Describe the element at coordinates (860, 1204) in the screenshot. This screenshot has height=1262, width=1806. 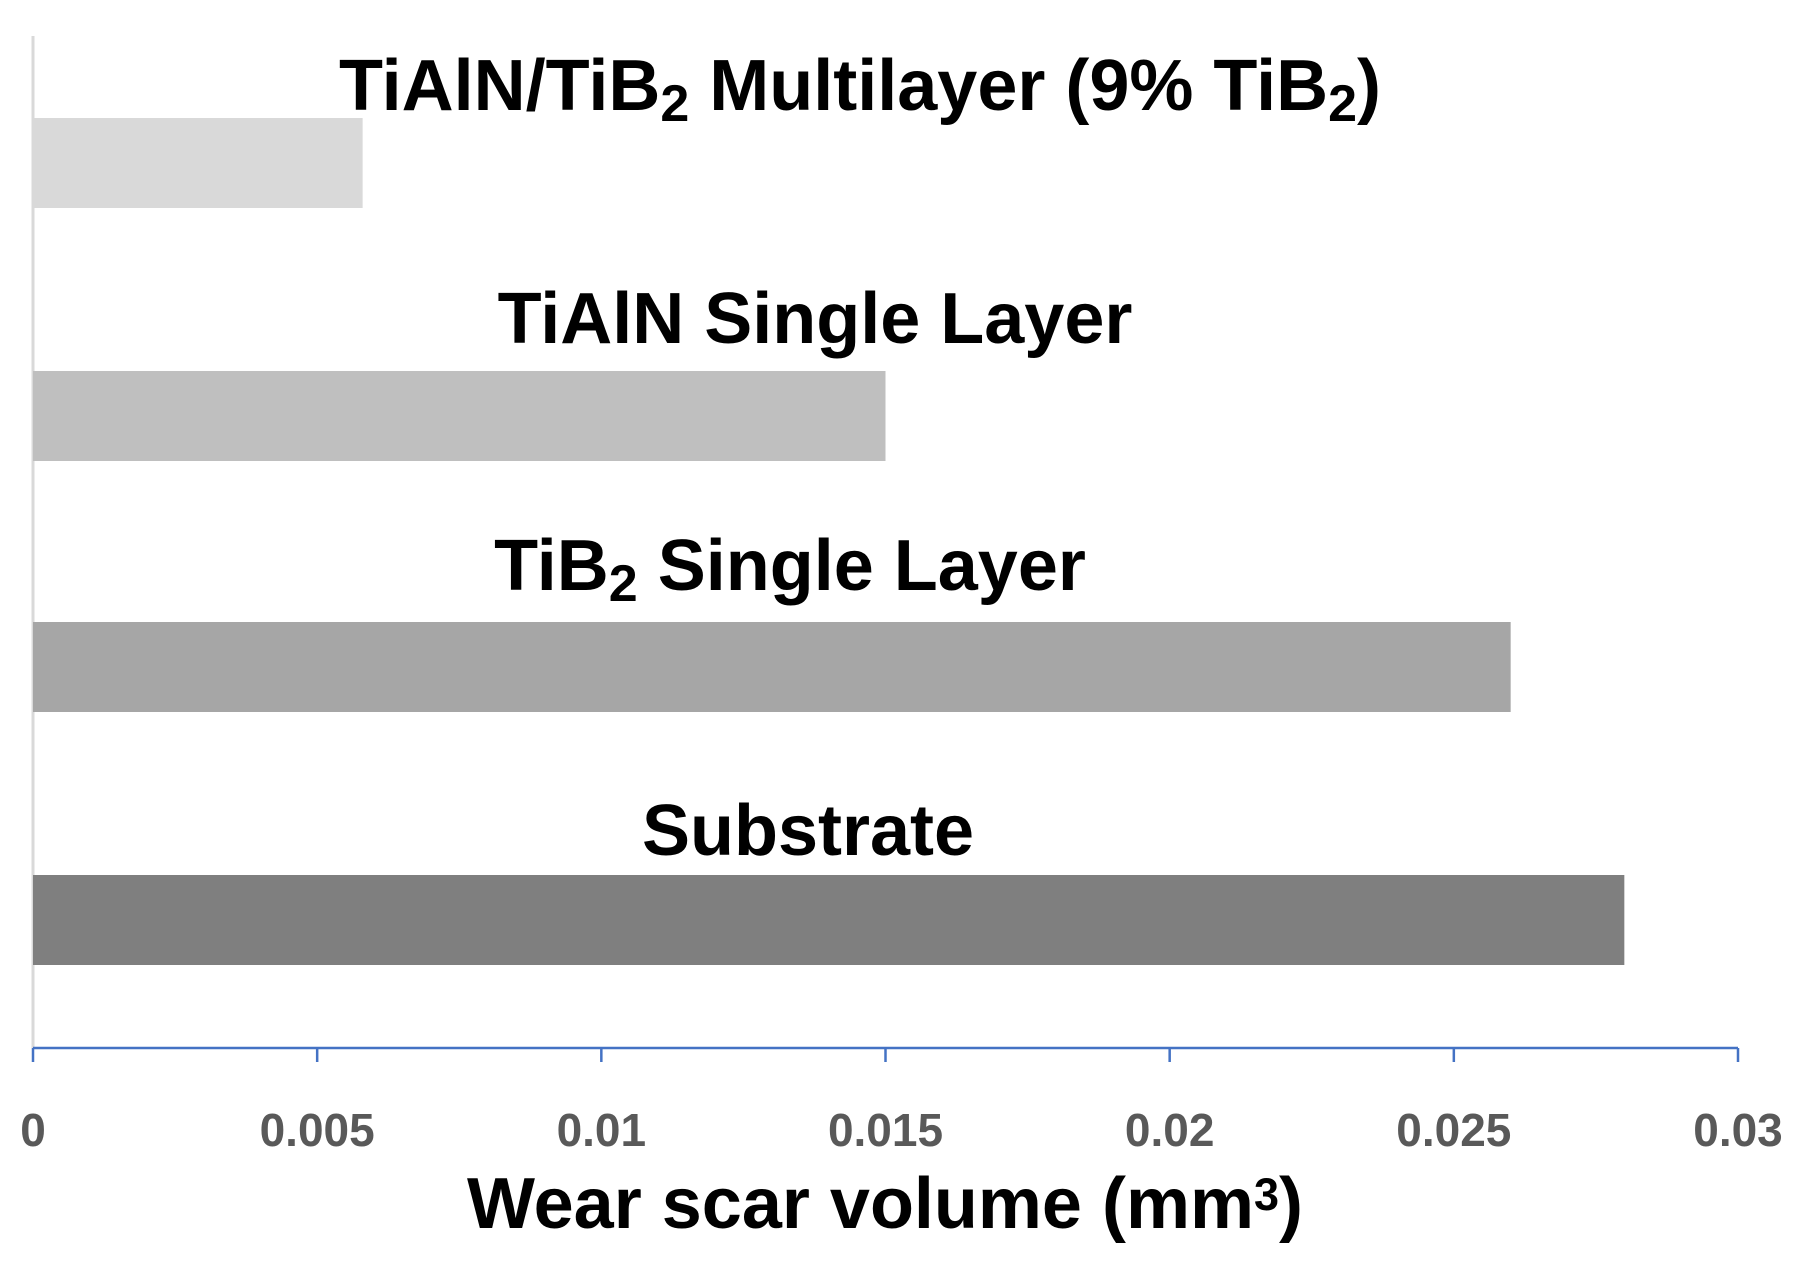
I see `label-part: Wear scar volume (mm` at that location.